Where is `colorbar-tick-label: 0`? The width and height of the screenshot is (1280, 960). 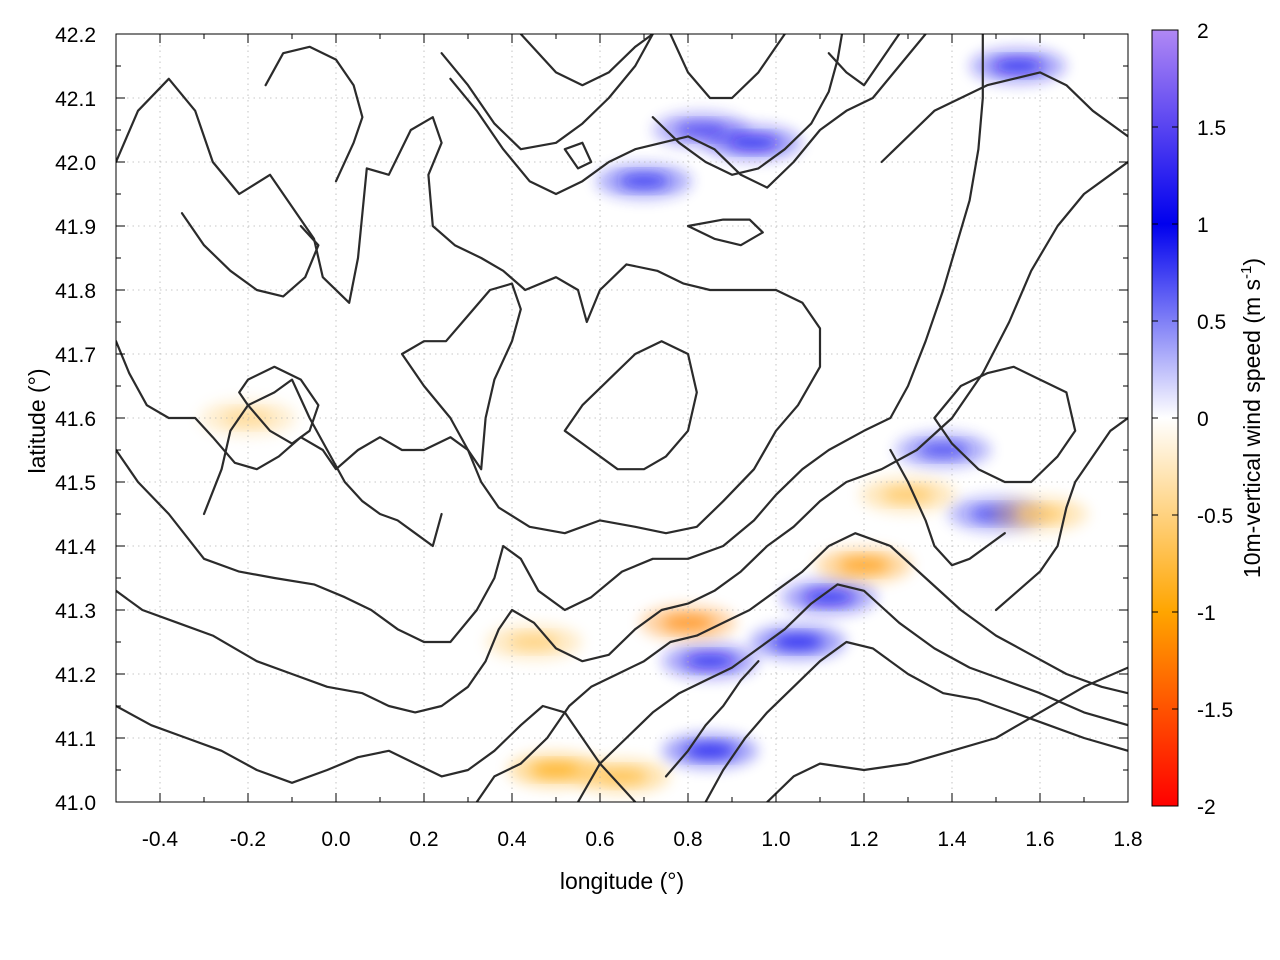 colorbar-tick-label: 0 is located at coordinates (1203, 419).